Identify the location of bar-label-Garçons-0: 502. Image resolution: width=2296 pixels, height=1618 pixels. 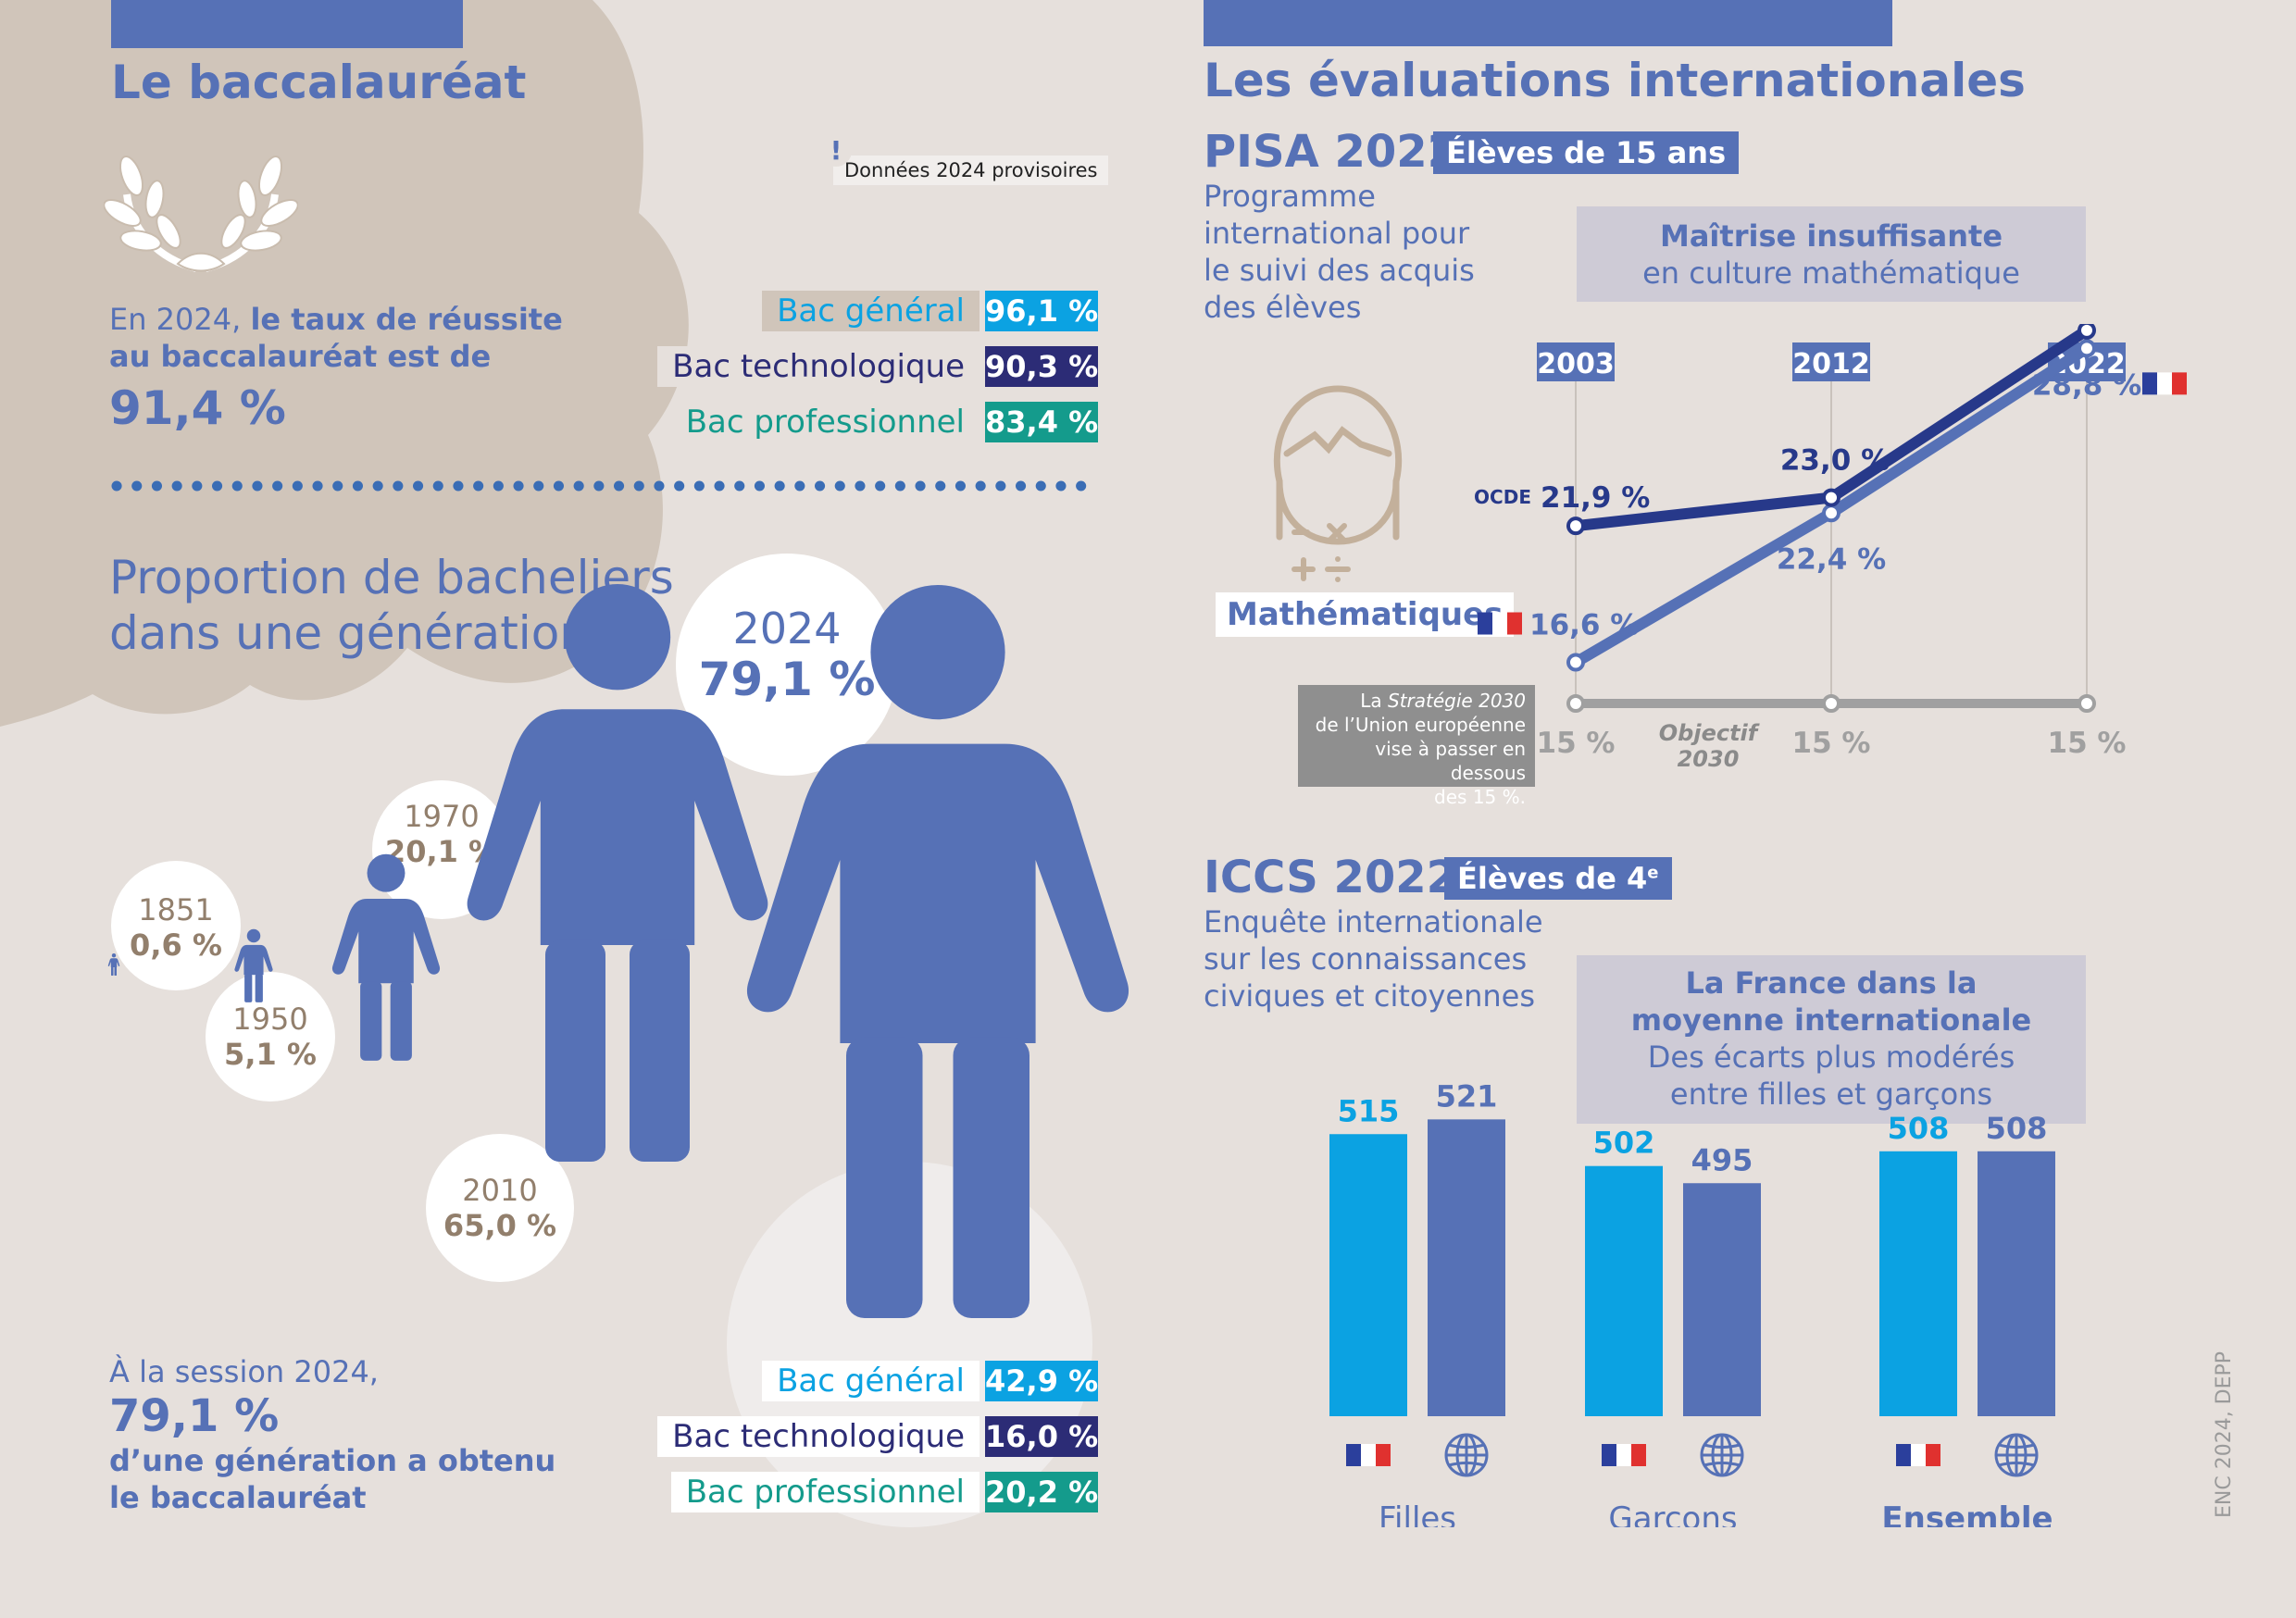
(1624, 1143).